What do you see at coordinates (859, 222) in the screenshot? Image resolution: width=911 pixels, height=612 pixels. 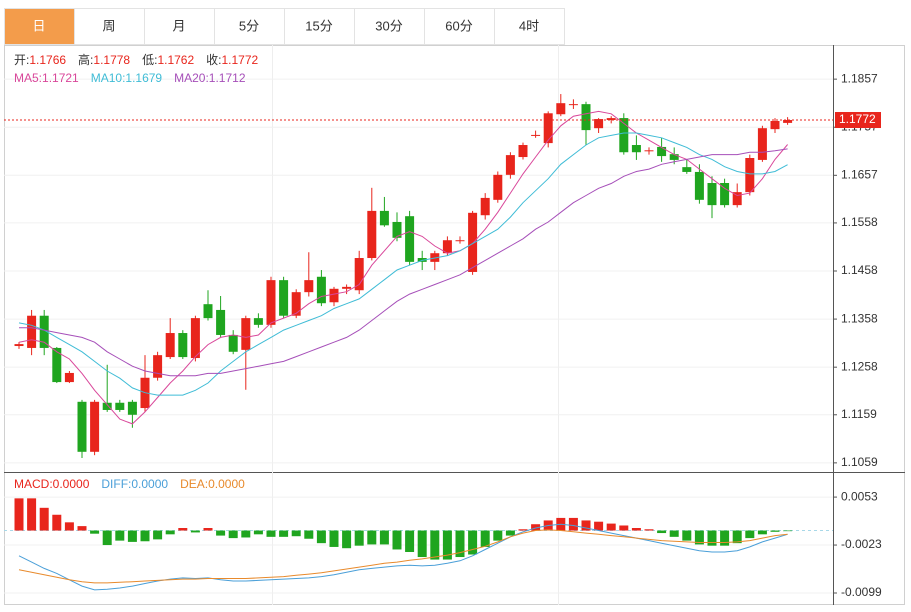 I see `y-tick-label: 1.1558` at bounding box center [859, 222].